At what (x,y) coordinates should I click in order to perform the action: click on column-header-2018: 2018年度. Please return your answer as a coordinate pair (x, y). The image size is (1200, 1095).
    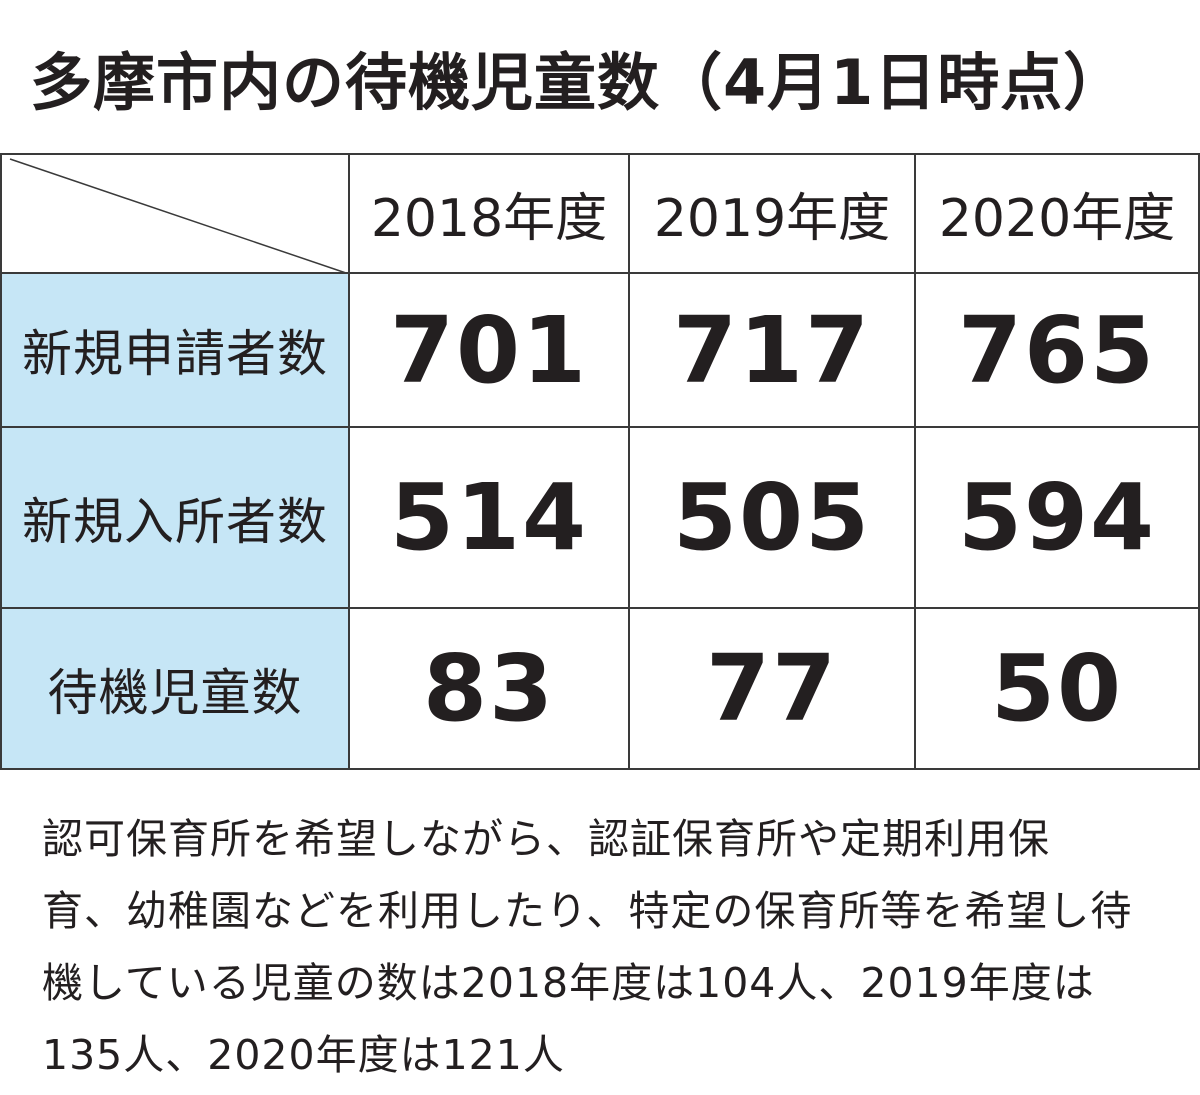
    Looking at the image, I should click on (489, 213).